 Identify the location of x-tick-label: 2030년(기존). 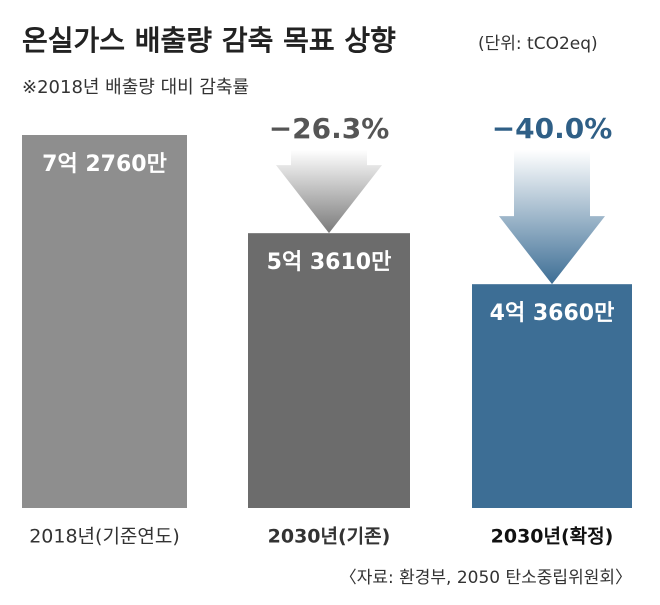
(329, 537).